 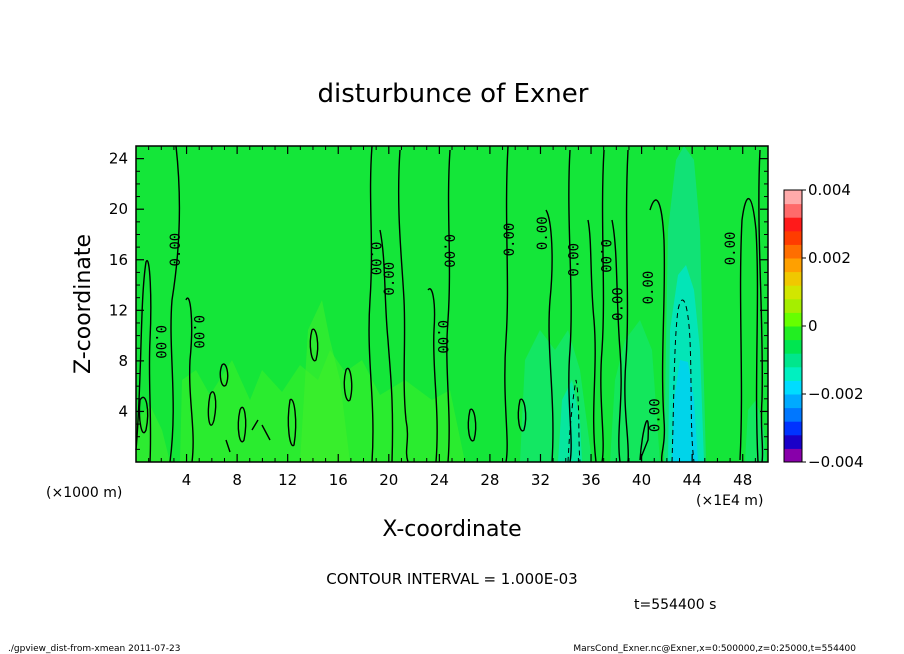 What do you see at coordinates (729, 501) in the screenshot?
I see `x-unit-right: (×1E4 m)` at bounding box center [729, 501].